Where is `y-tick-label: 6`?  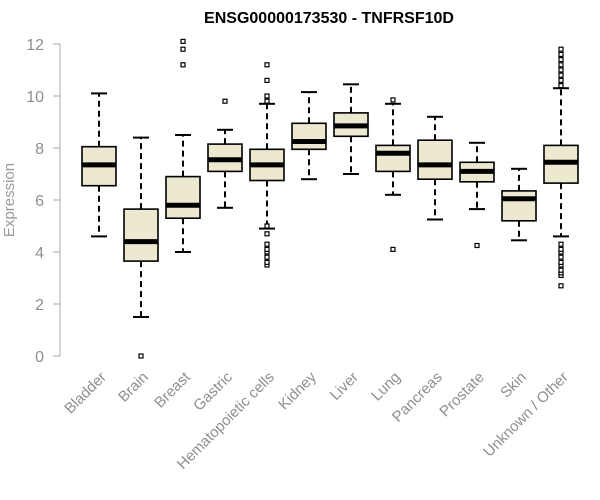
y-tick-label: 6 is located at coordinates (39, 201).